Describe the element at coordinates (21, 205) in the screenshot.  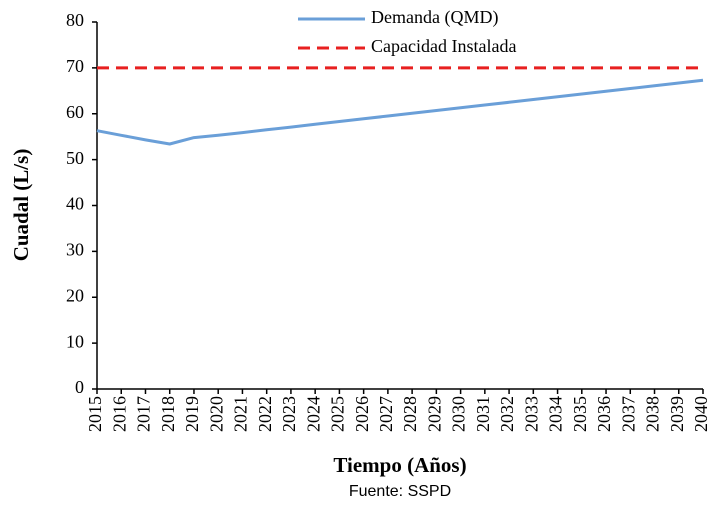
I see `y-axis-label: Cuadal (L/s)` at that location.